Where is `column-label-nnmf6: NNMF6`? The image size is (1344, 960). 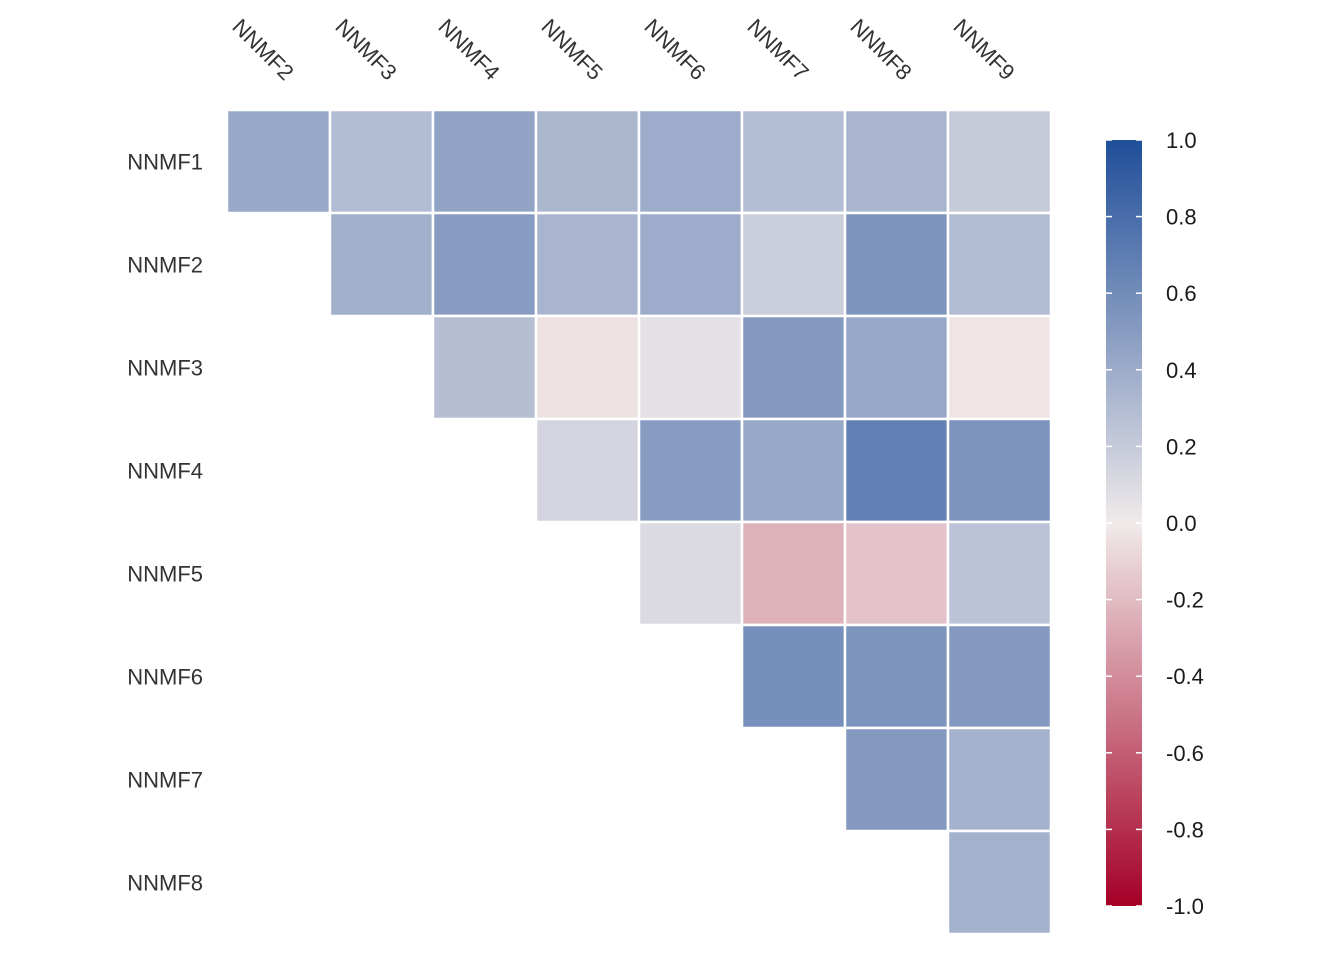
column-label-nnmf6: NNMF6 is located at coordinates (674, 49).